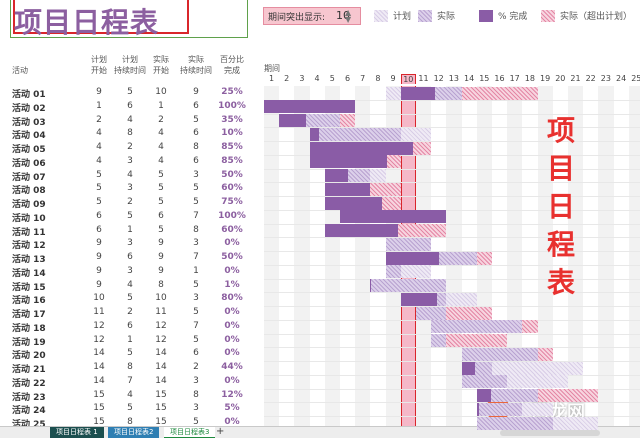 Image resolution: width=640 pixels, height=438 pixels. Describe the element at coordinates (560, 78) in the screenshot. I see `period-number: 20` at that location.